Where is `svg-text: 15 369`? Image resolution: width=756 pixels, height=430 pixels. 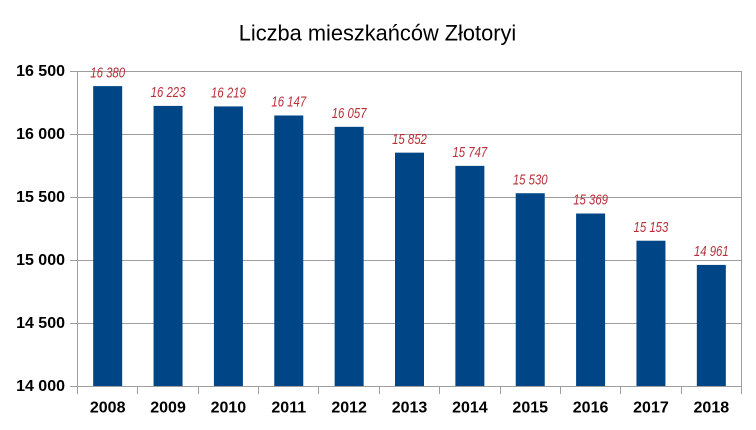
svg-text: 15 369 is located at coordinates (590, 201).